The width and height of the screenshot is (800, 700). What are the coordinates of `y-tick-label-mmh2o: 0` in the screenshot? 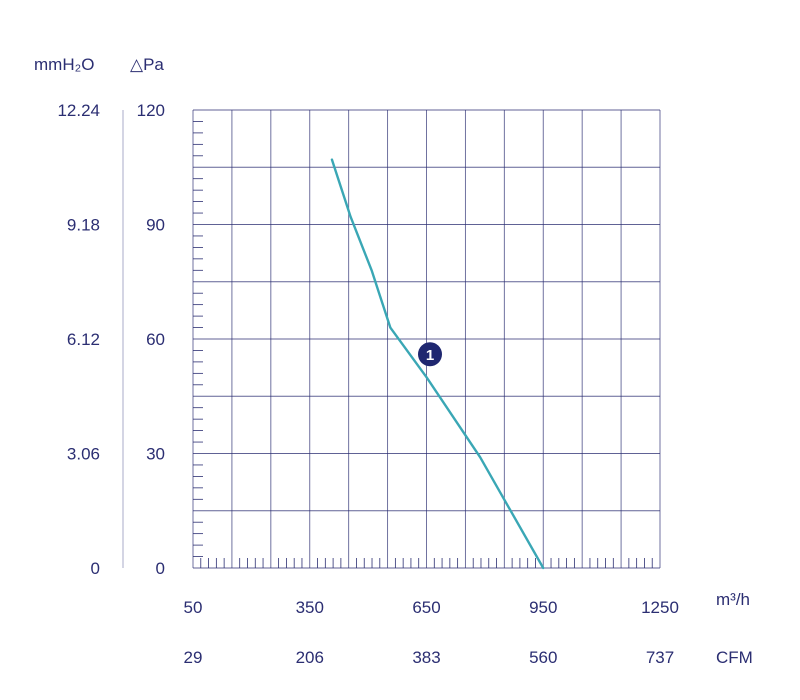 It's located at (95, 568).